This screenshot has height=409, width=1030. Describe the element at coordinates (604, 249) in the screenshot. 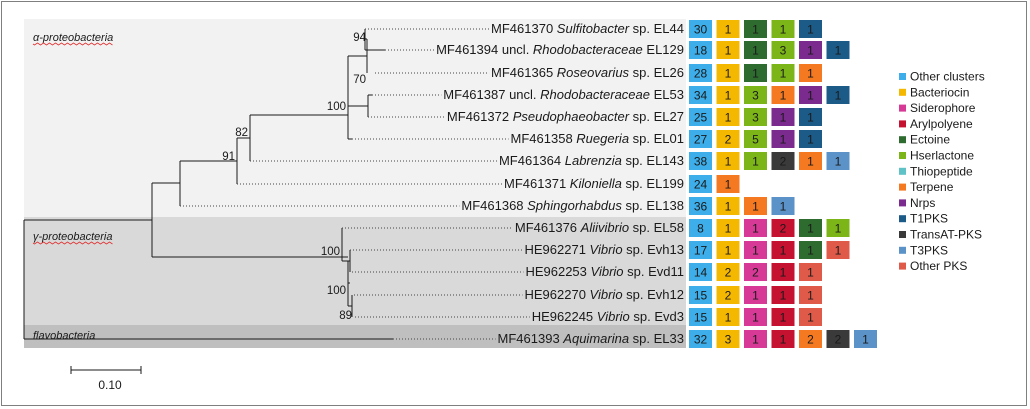

I see `leaf-label: HE962271 Vibrio sp. Evh13` at that location.